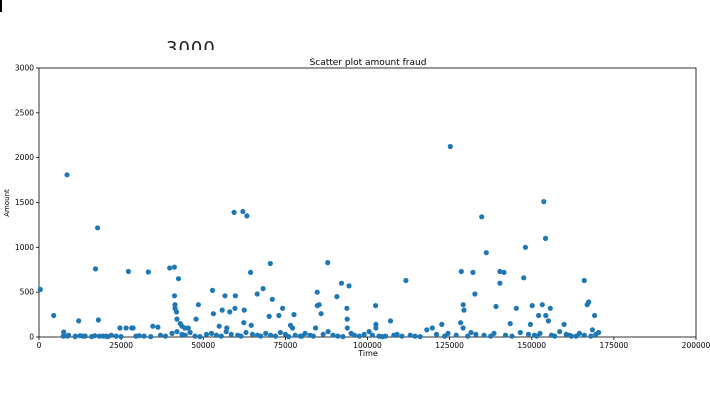 The image size is (710, 412). I want to click on x-tick-label: 25000, so click(121, 345).